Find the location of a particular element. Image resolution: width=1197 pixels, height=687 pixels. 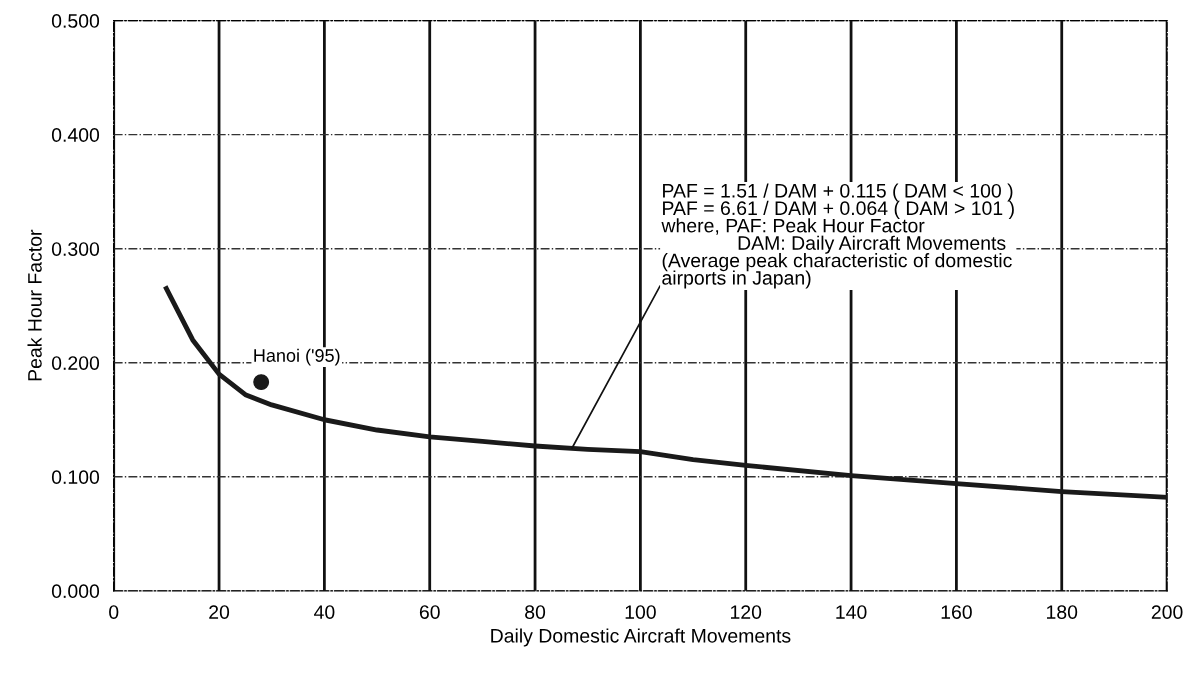

x-axis-title: Daily Domestic Aircraft Movements is located at coordinates (641, 637).